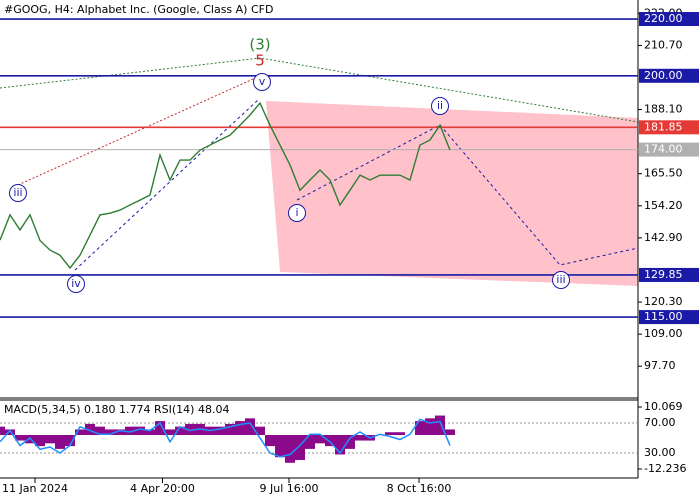  Describe the element at coordinates (116, 409) in the screenshot. I see `indicator-title: MACD(5,34,5) 0.180 1.774 RSI(14) 48.04` at that location.